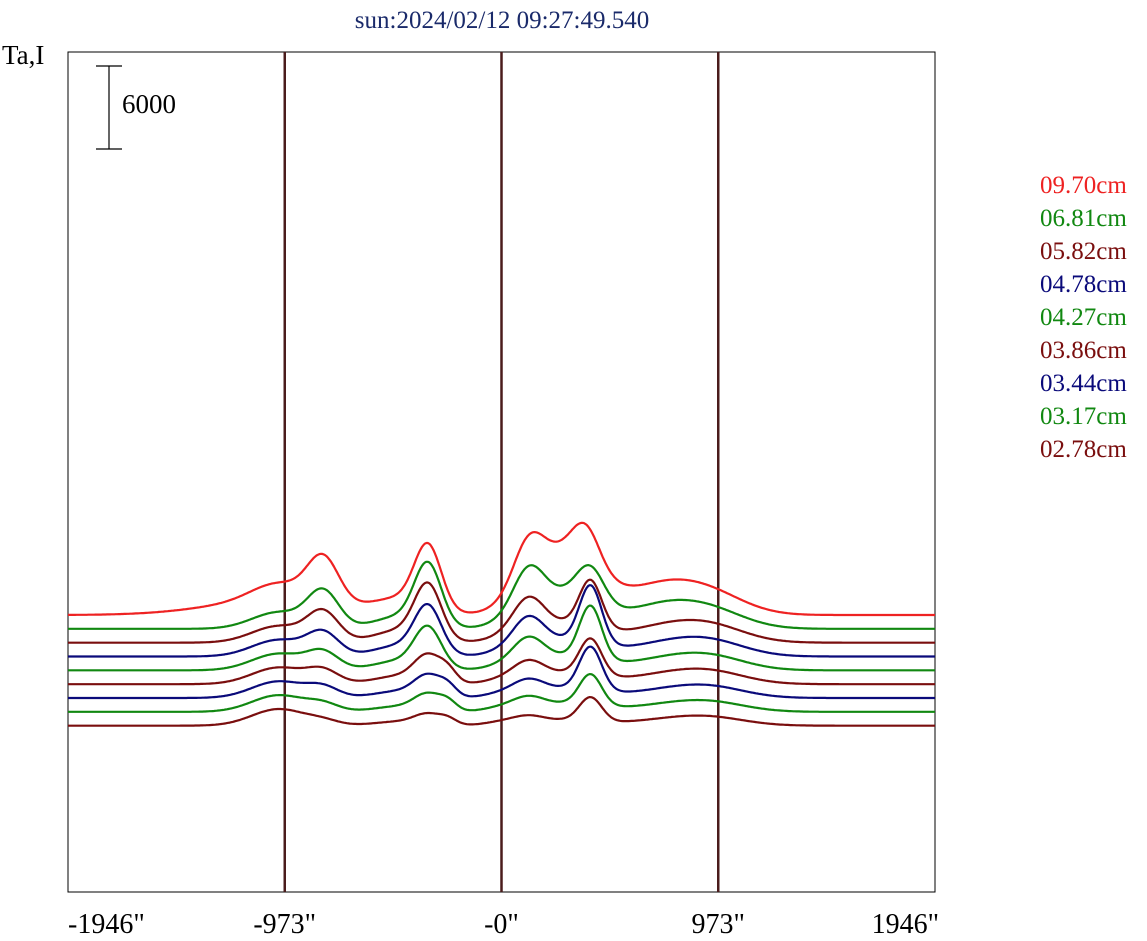 Image resolution: width=1147 pixels, height=941 pixels. I want to click on legend-entry-04.78cm: 04.78cm, so click(1083, 284).